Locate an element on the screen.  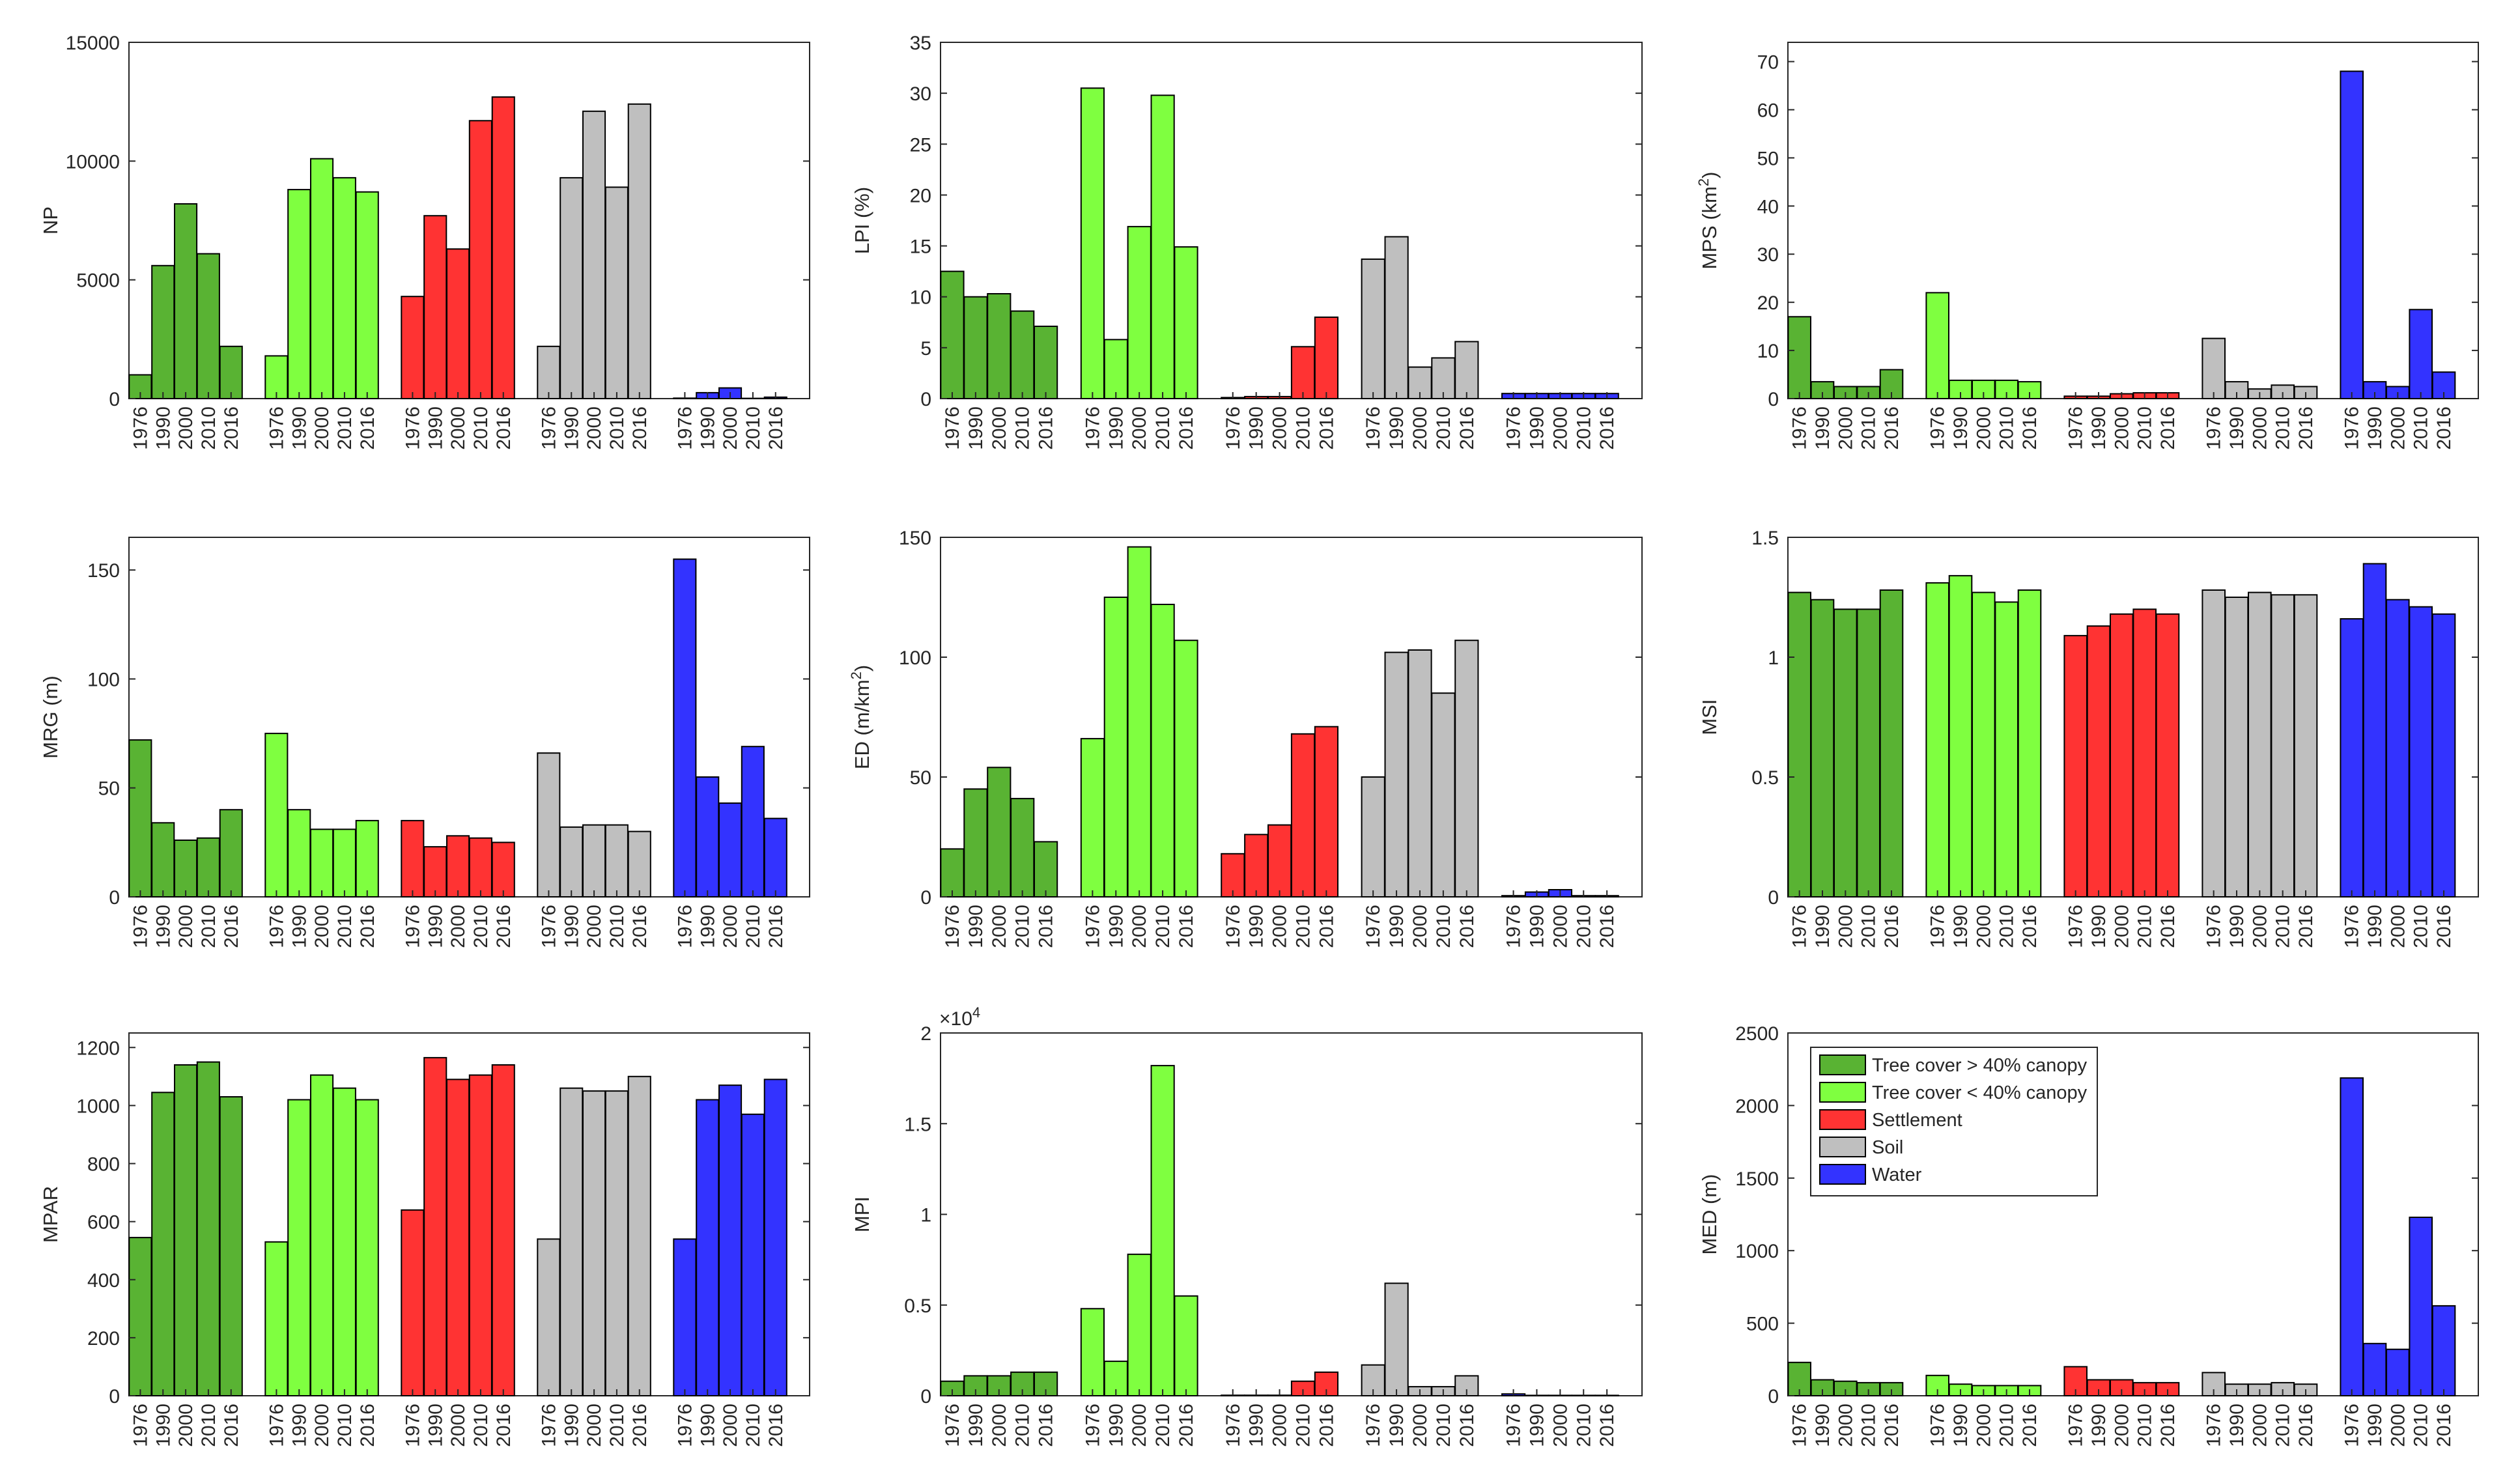
bar-msi-1-1990 is located at coordinates (1961, 736).